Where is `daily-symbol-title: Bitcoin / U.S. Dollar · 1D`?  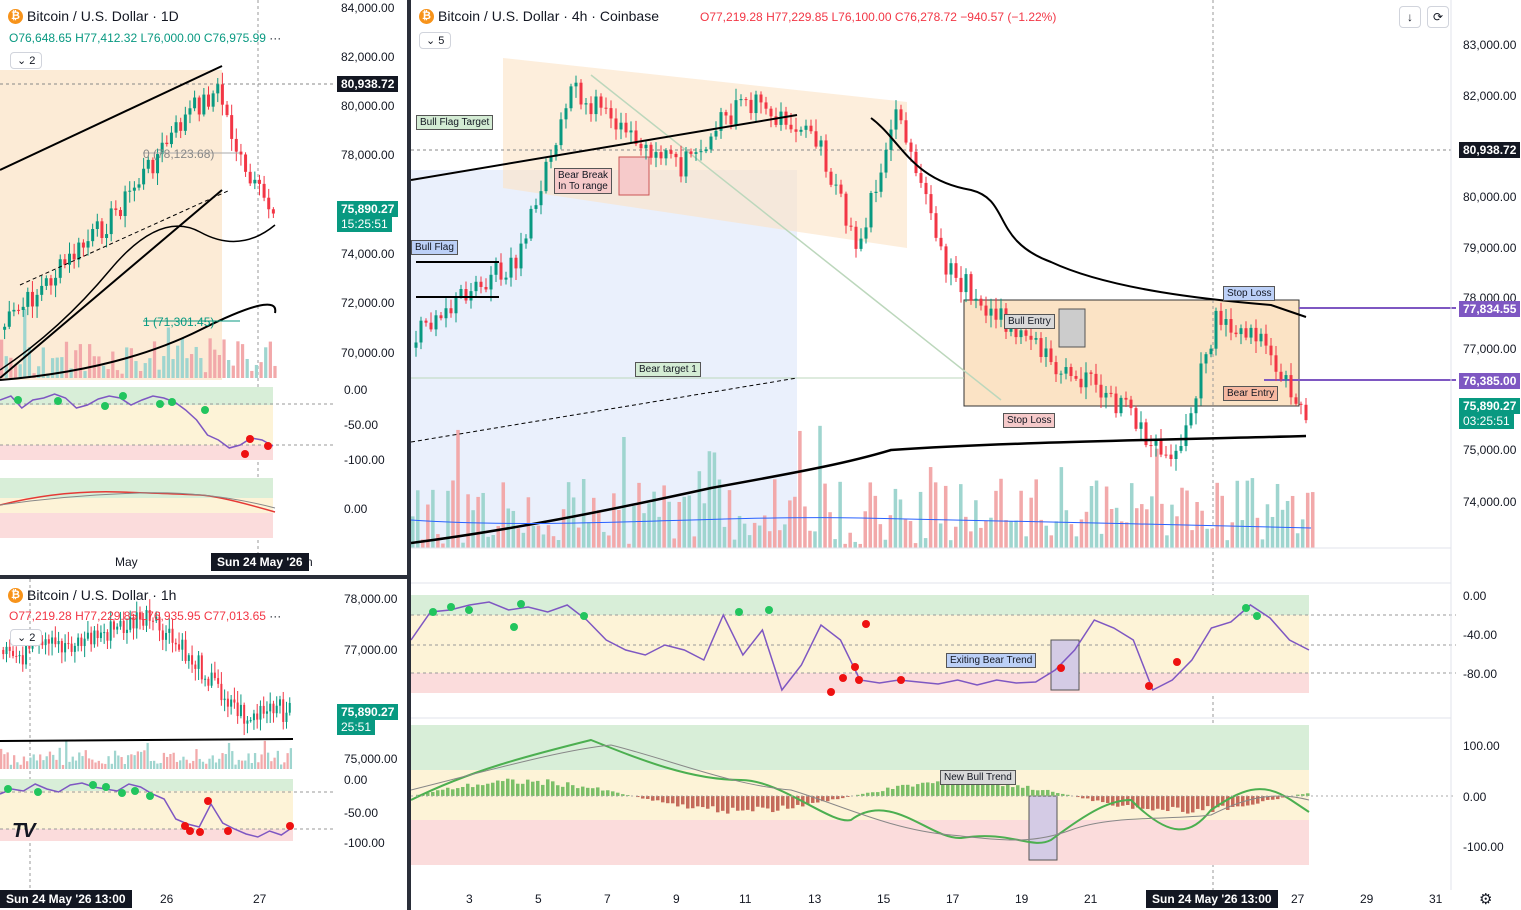
daily-symbol-title: Bitcoin / U.S. Dollar · 1D is located at coordinates (103, 16).